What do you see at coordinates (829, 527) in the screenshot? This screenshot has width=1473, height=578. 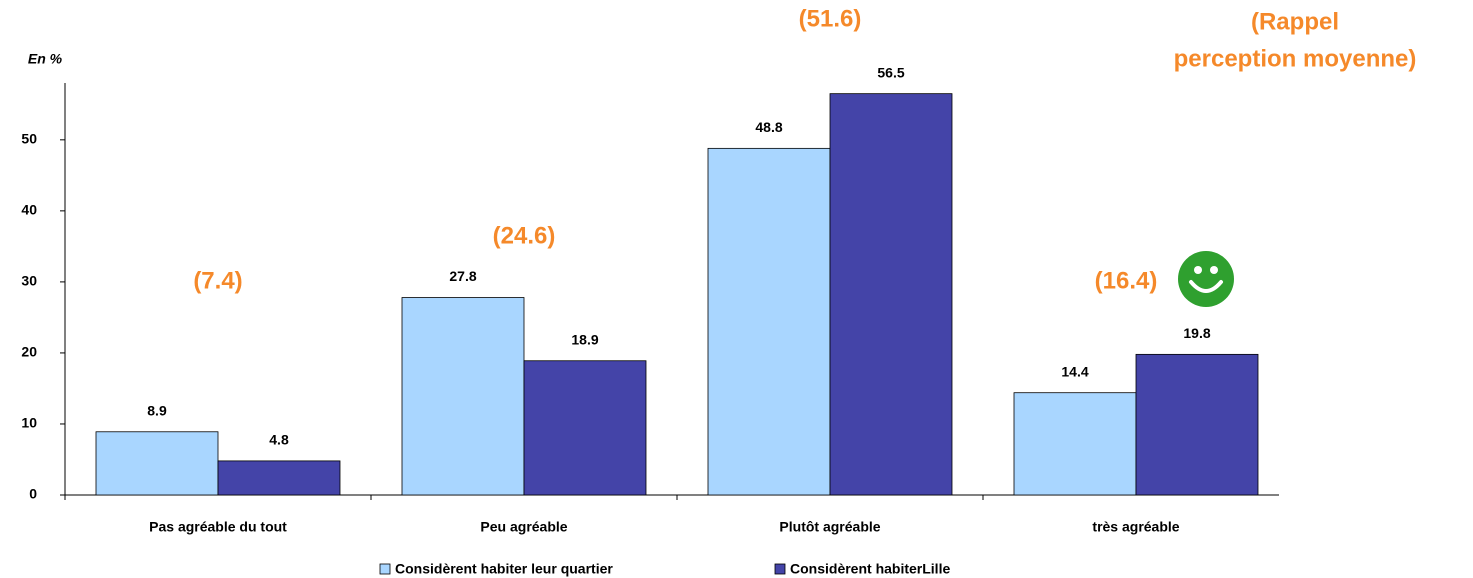 I see `x-tick-label: Plutôt agréable` at bounding box center [829, 527].